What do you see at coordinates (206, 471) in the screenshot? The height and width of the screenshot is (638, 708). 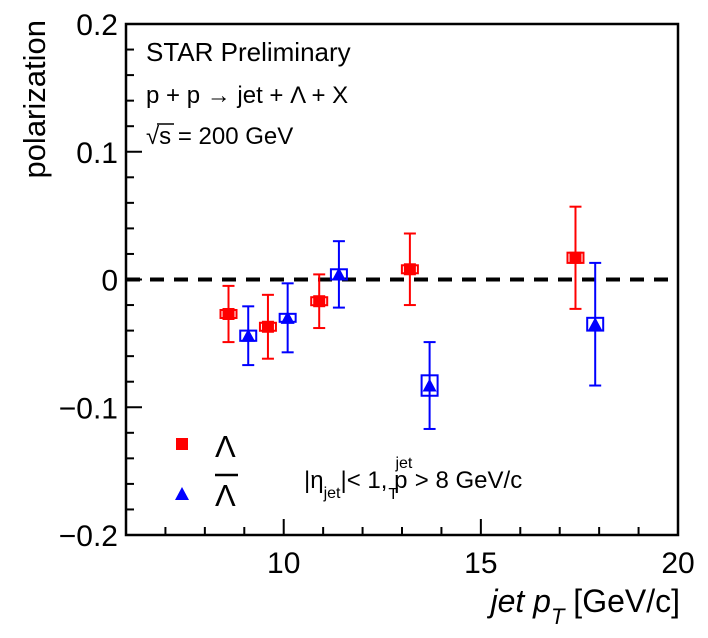 I see `legend: Λ Λ` at bounding box center [206, 471].